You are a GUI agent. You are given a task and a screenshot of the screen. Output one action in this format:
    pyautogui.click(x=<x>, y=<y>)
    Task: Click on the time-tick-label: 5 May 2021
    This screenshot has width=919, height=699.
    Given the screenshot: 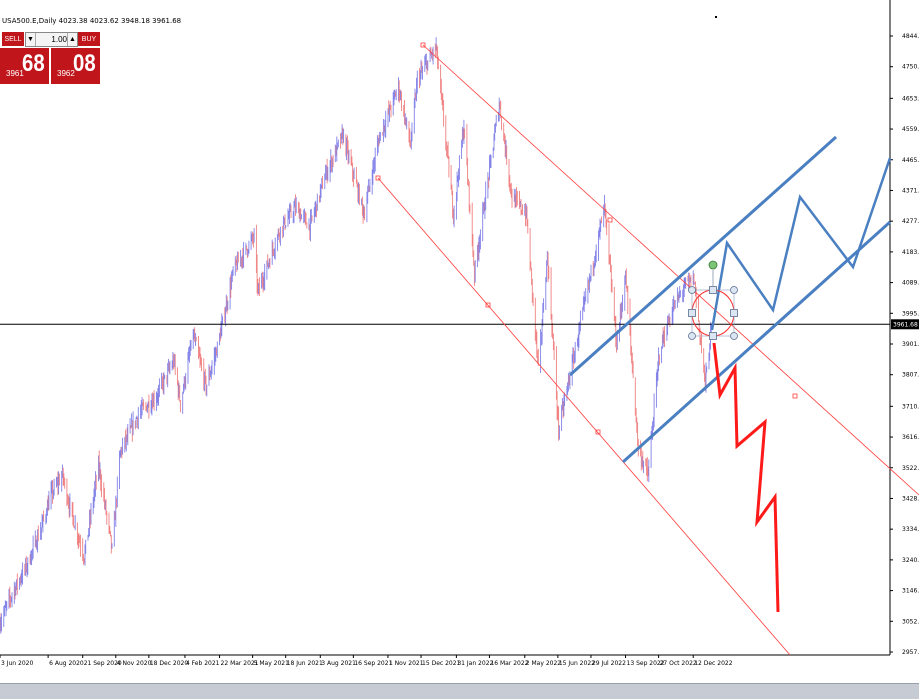 What is the action you would take?
    pyautogui.click(x=271, y=663)
    